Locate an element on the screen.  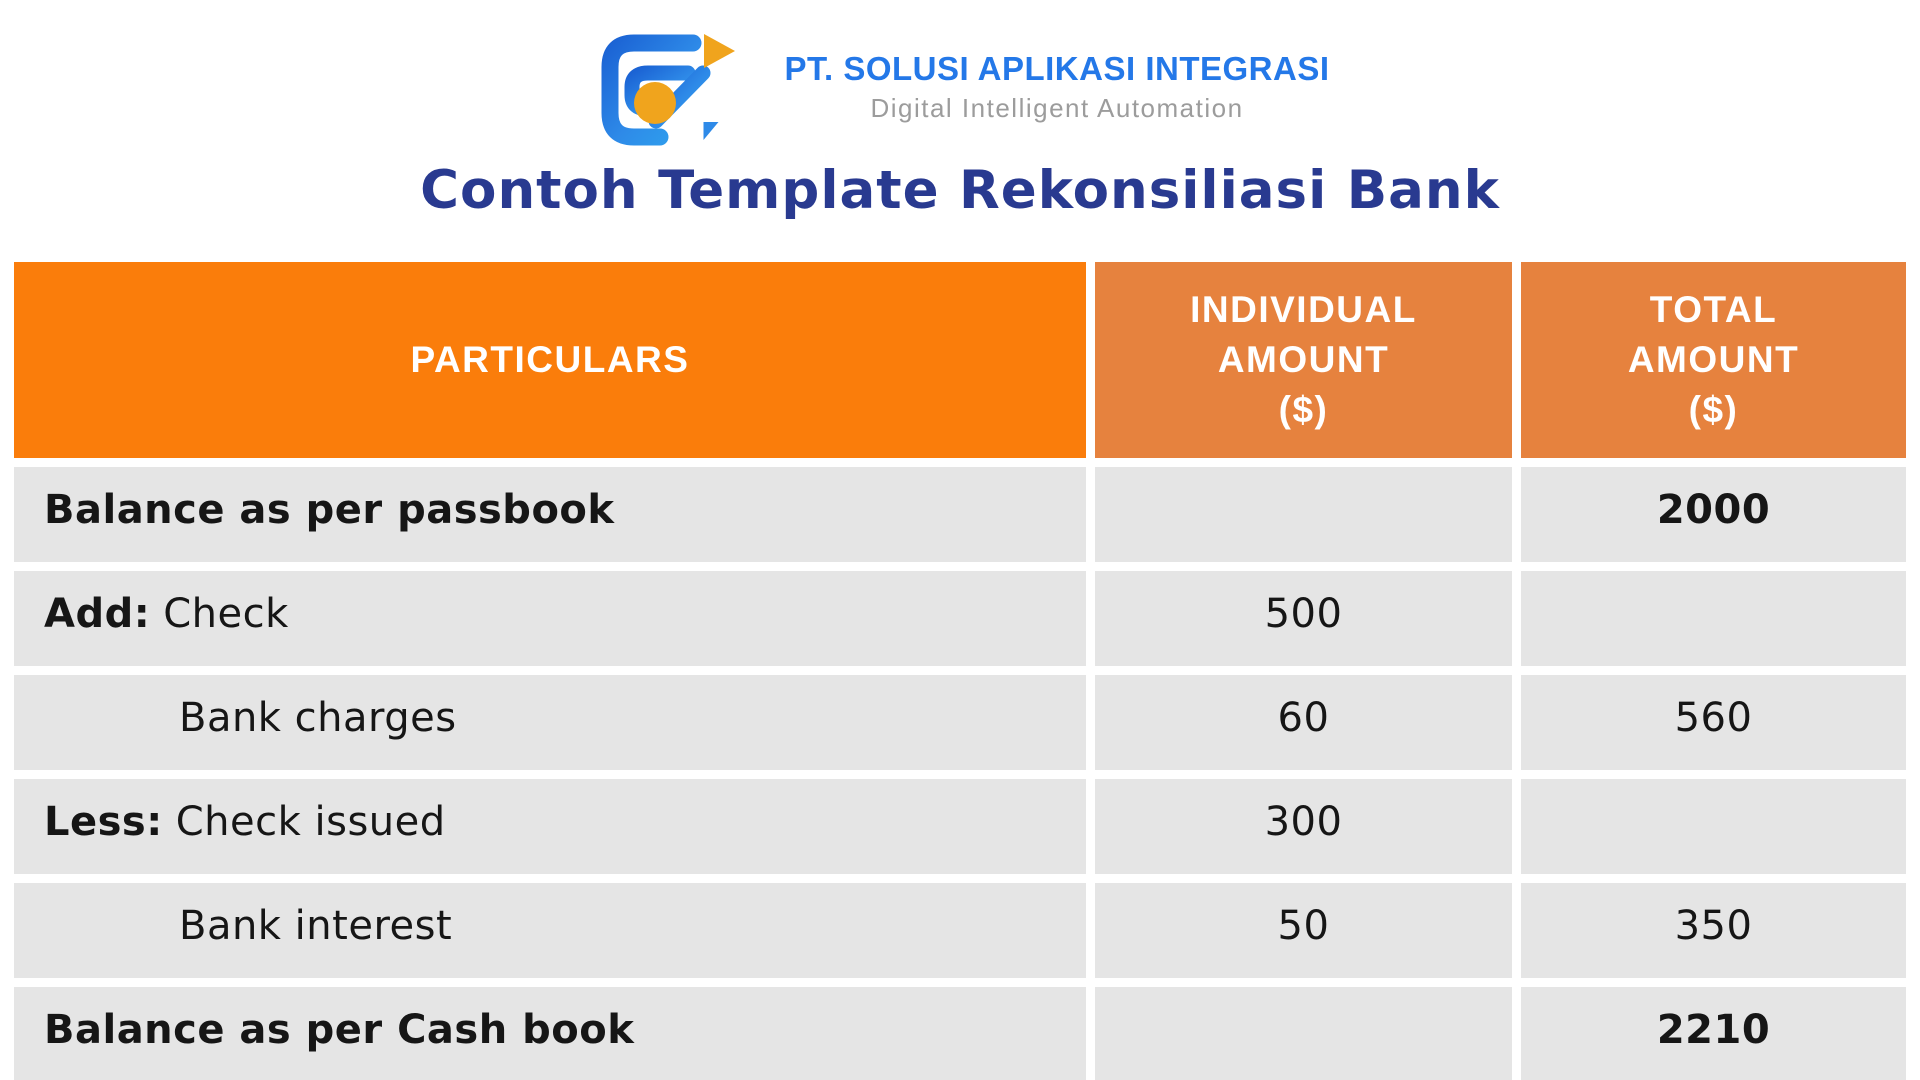
company-name: PT. SOLUSI APLIKASI INTEGRASI is located at coordinates (1057, 68).